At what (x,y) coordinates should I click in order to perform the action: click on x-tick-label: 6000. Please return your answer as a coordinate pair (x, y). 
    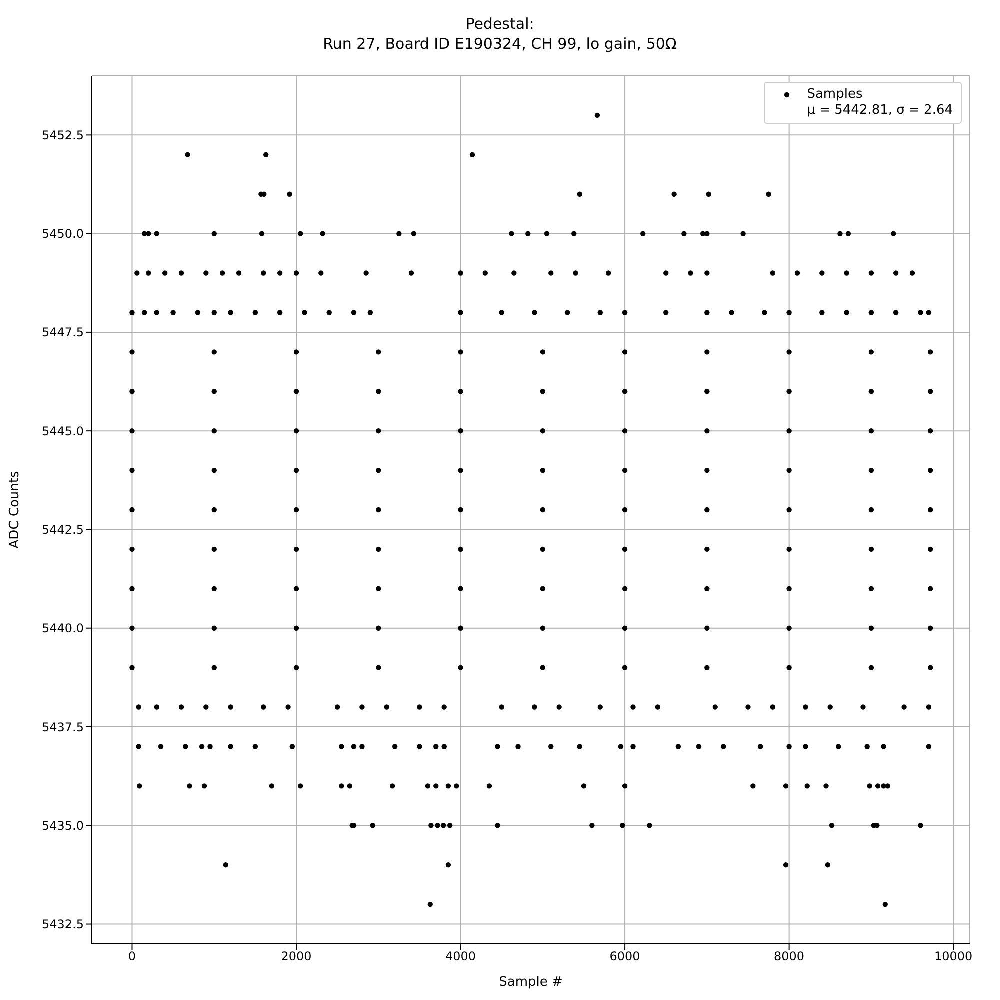
    Looking at the image, I should click on (625, 957).